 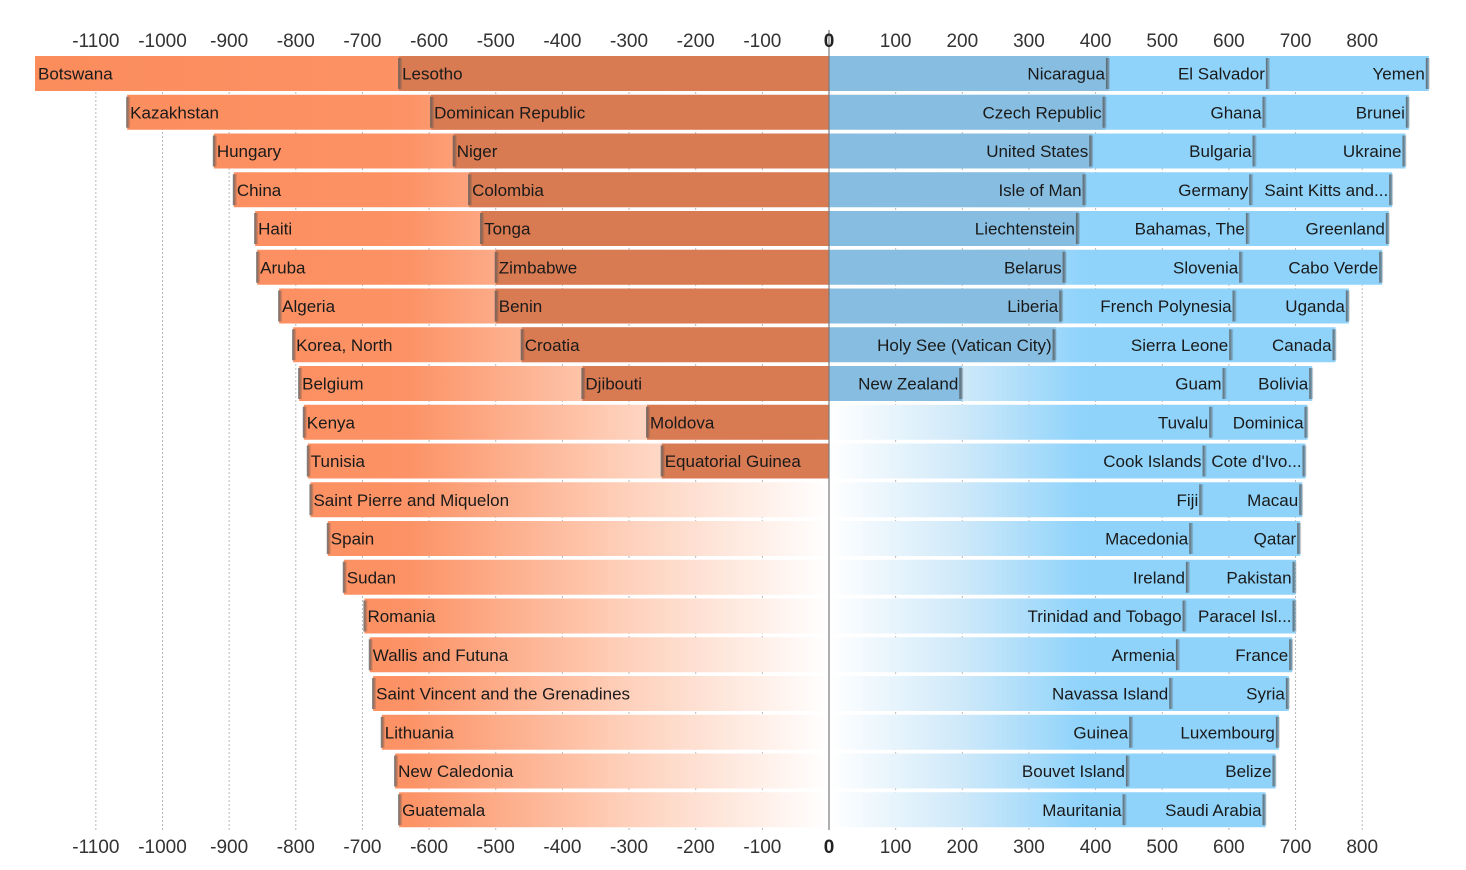 What do you see at coordinates (508, 190) in the screenshot?
I see `bar-label-colombia: Colombia` at bounding box center [508, 190].